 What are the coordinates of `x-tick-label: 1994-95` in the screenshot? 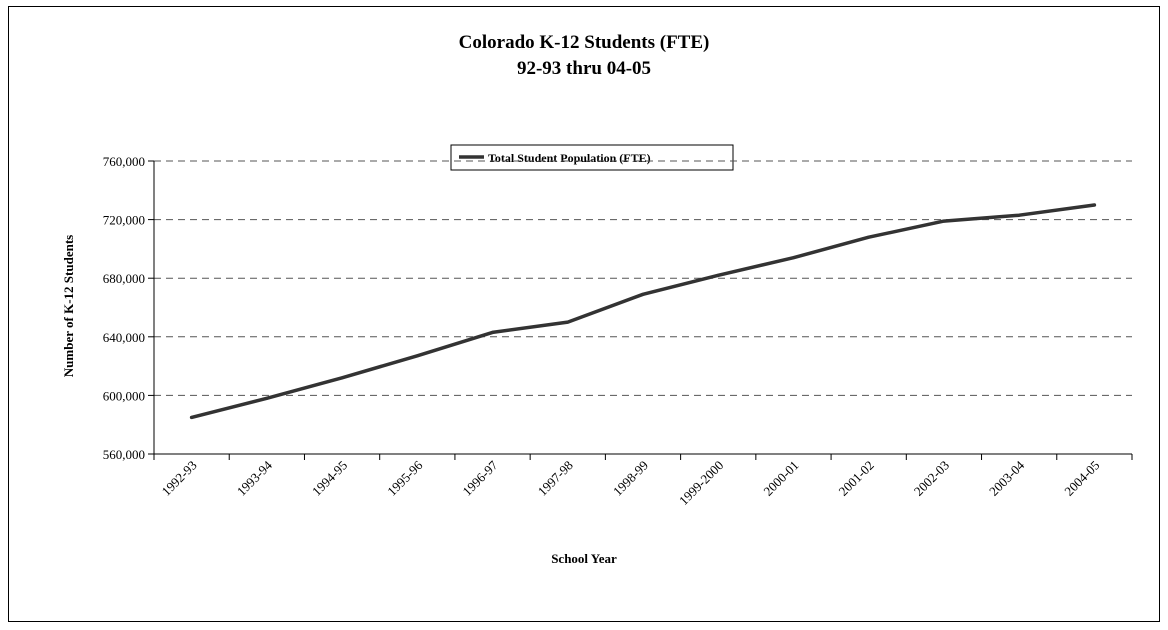 It's located at (329, 478).